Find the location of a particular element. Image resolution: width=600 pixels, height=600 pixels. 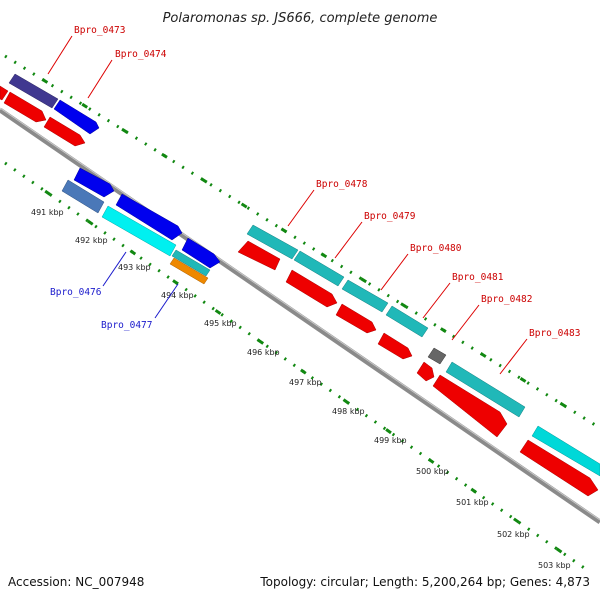

tick-label: 491 kbp is located at coordinates (47, 212).